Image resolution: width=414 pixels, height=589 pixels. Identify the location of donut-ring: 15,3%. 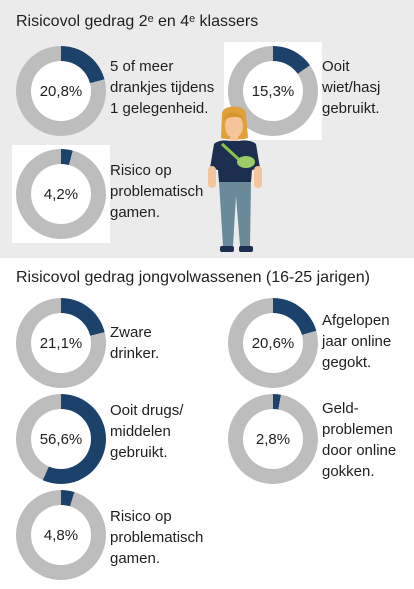
(273, 91).